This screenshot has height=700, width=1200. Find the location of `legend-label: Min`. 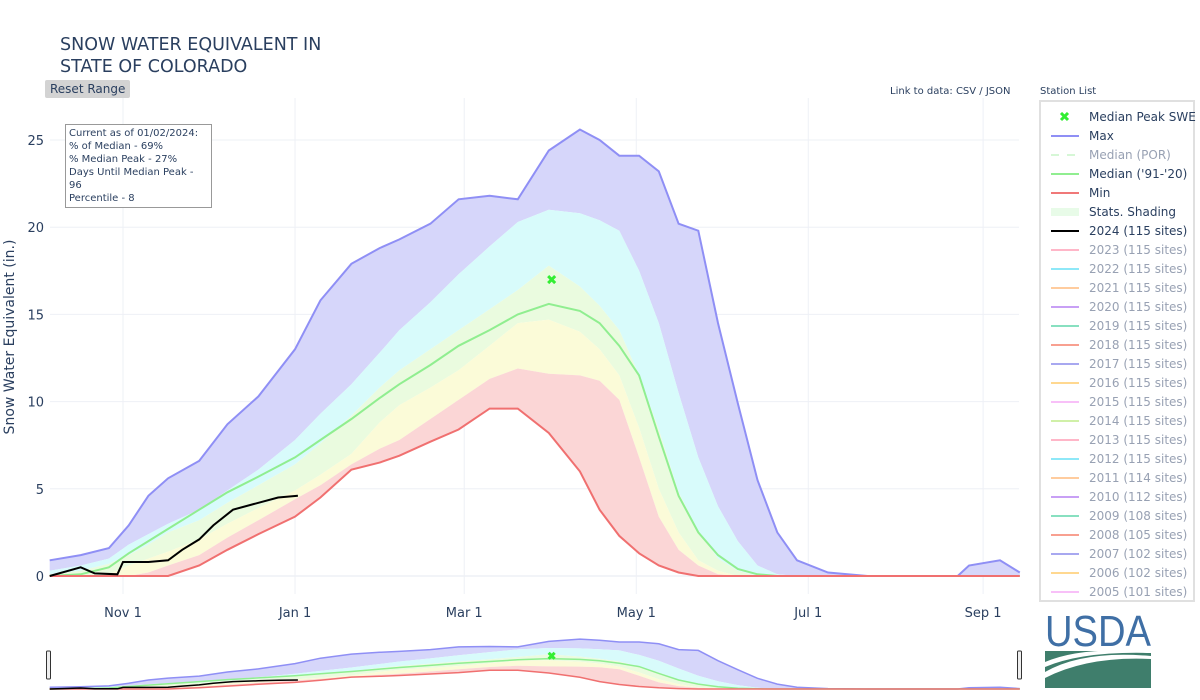

legend-label: Min is located at coordinates (1100, 192).